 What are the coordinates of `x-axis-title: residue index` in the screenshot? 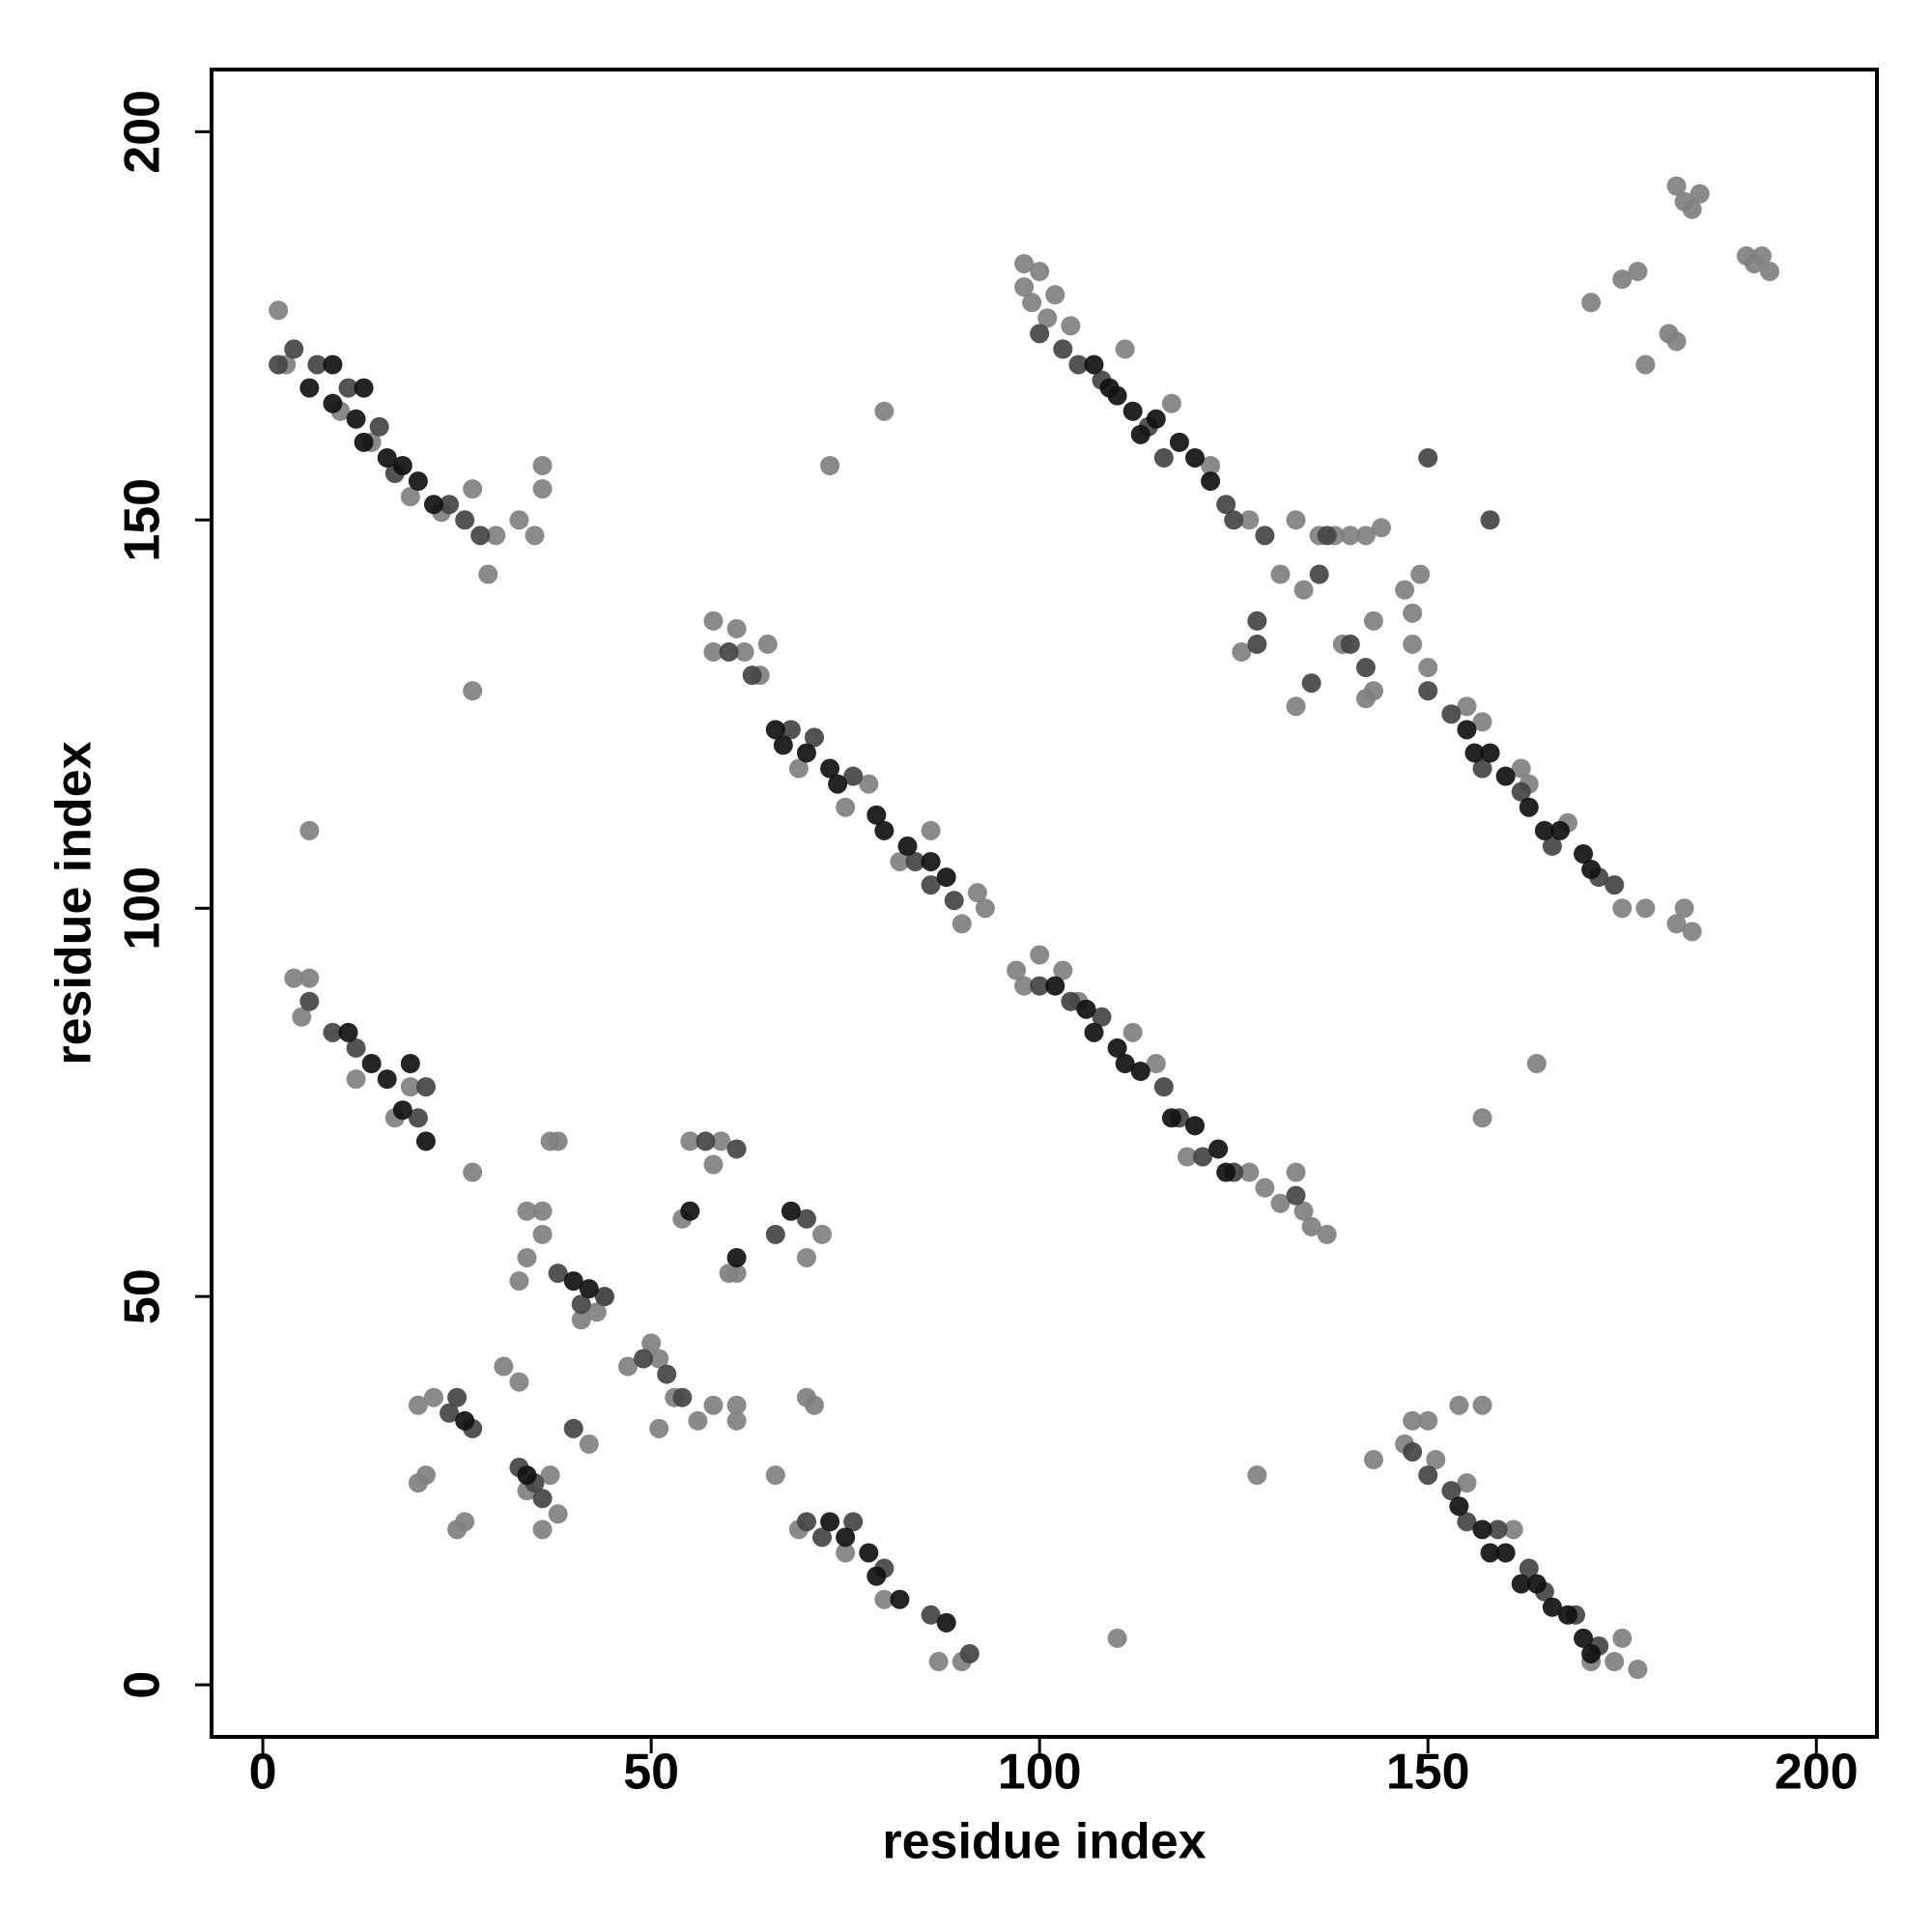 It's located at (1044, 1842).